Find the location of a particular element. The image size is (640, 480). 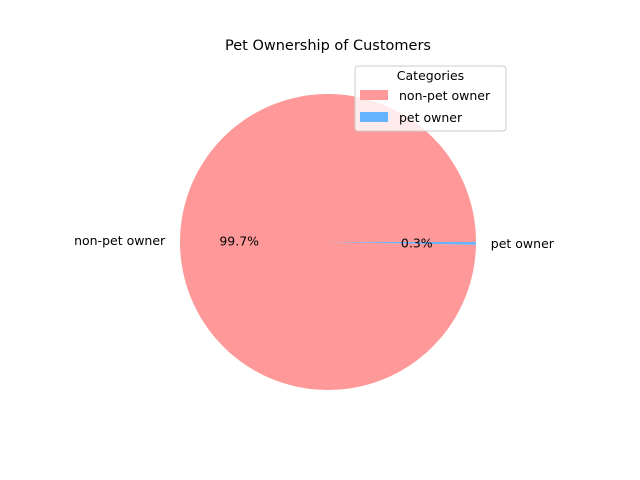

percent-label: 99.7% is located at coordinates (239, 241).